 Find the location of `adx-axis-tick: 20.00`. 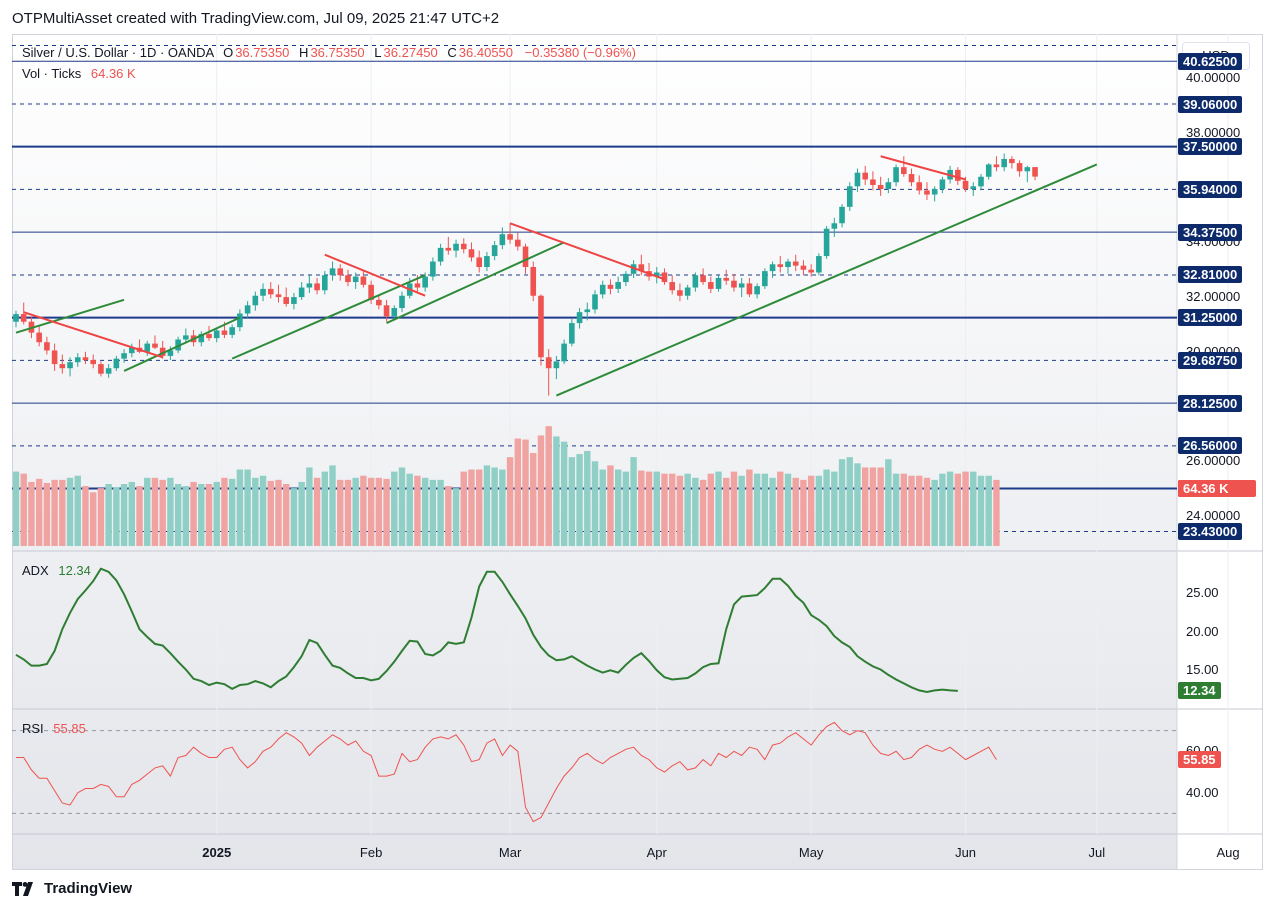

adx-axis-tick: 20.00 is located at coordinates (1202, 631).